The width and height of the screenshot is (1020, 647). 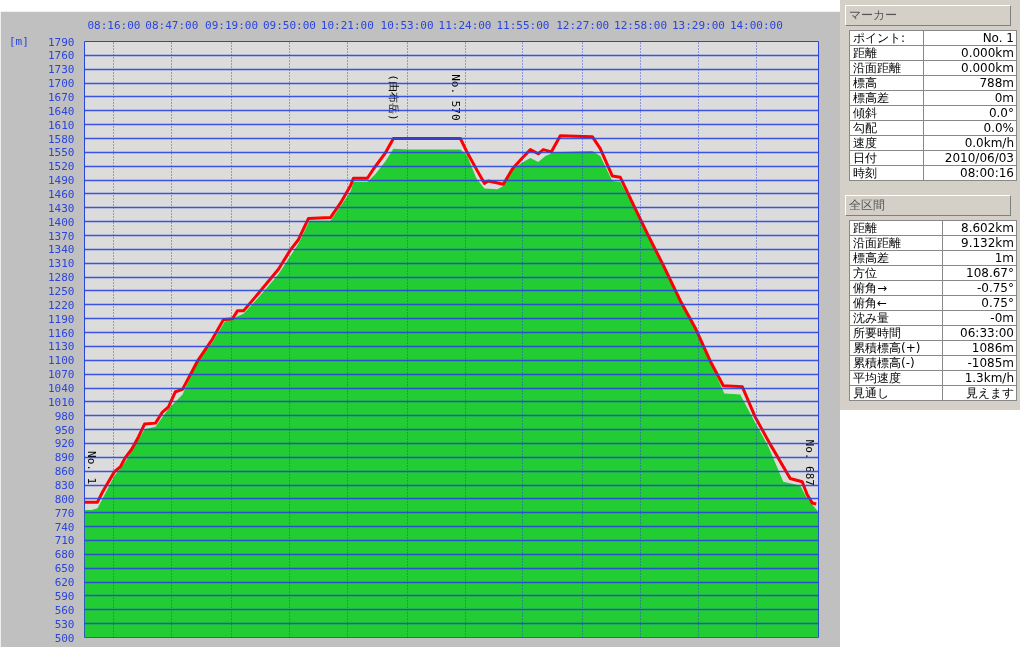 What do you see at coordinates (64, 527) in the screenshot?
I see `y-tick-label: 740` at bounding box center [64, 527].